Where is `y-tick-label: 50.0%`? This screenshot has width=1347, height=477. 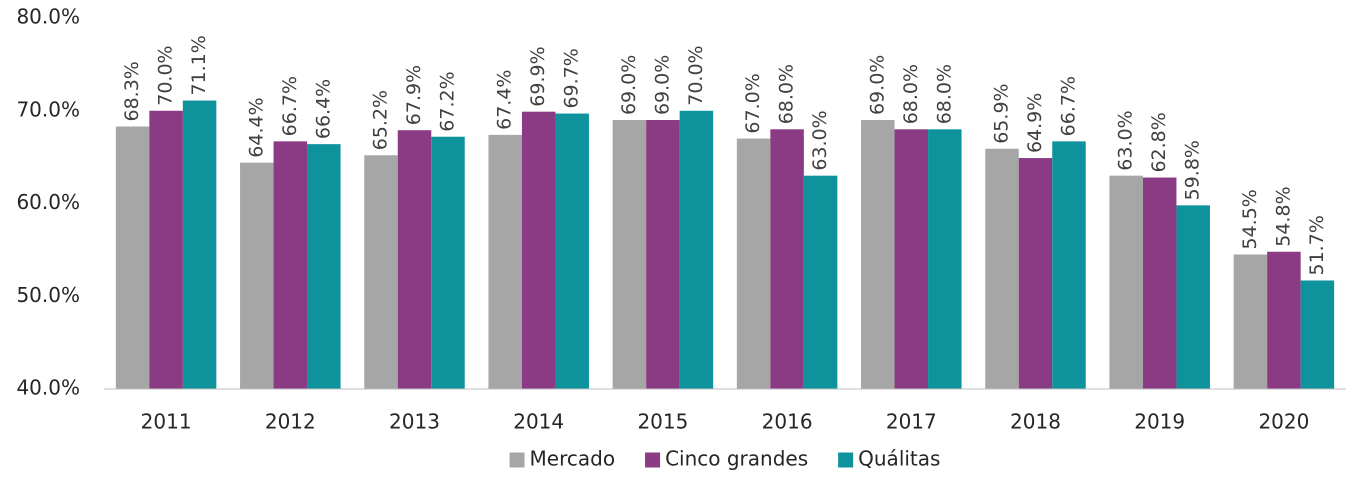
y-tick-label: 50.0% is located at coordinates (48, 295).